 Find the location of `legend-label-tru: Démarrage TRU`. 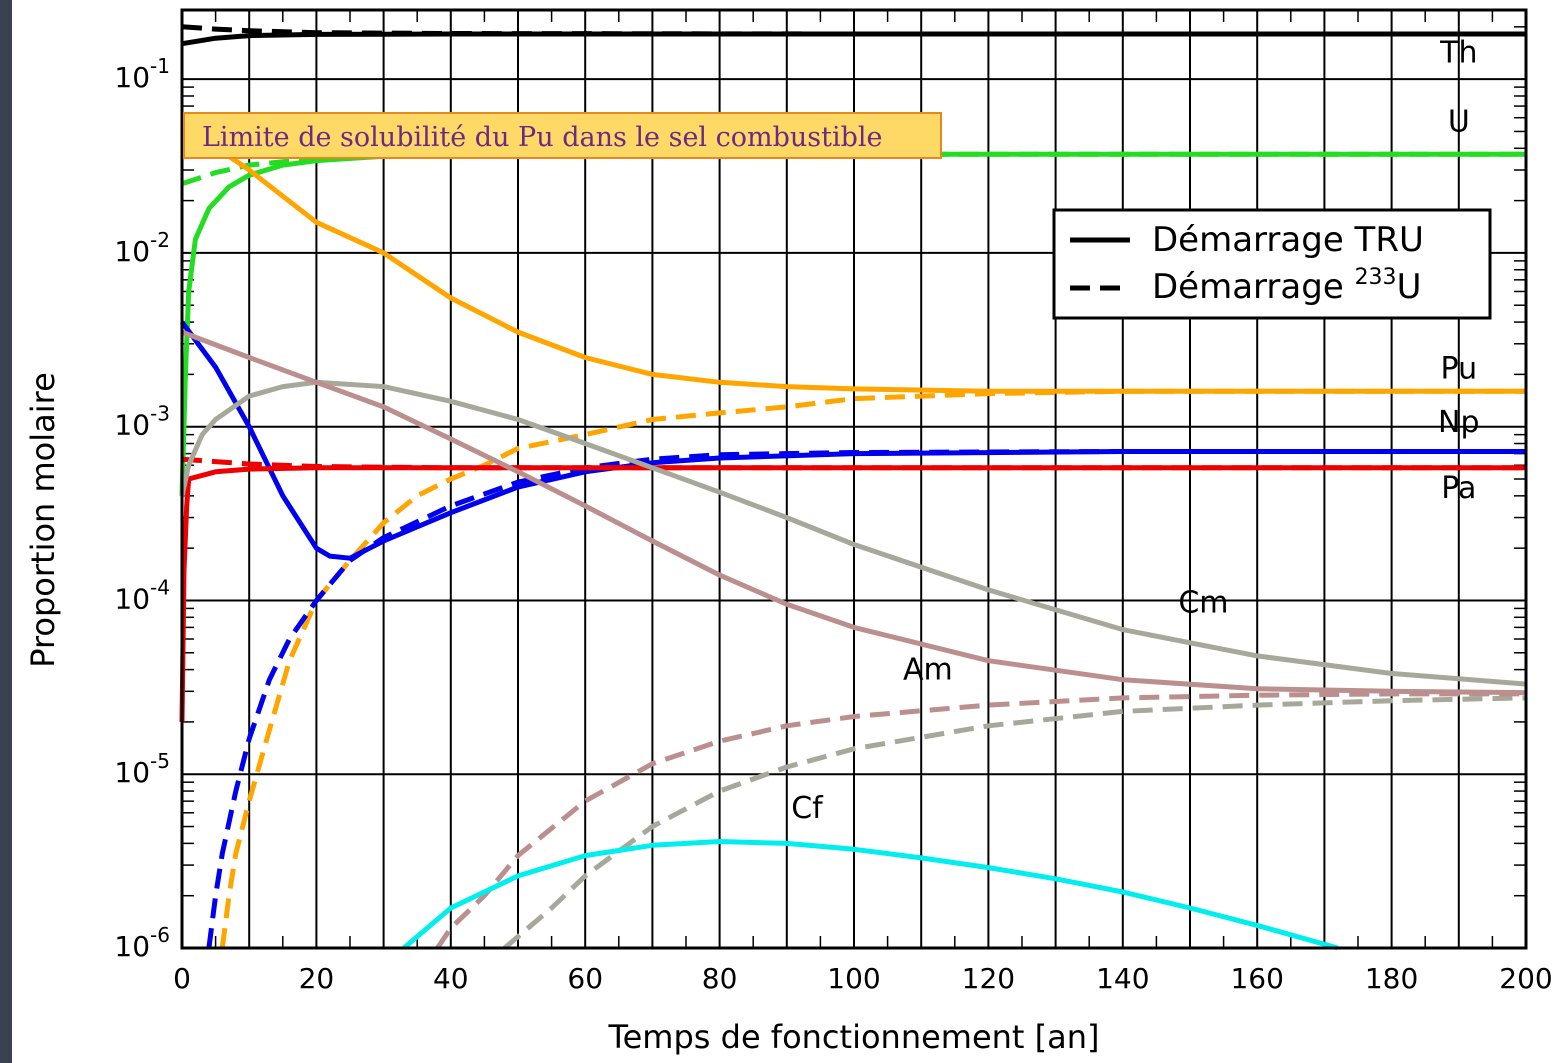

legend-label-tru: Démarrage TRU is located at coordinates (1288, 240).